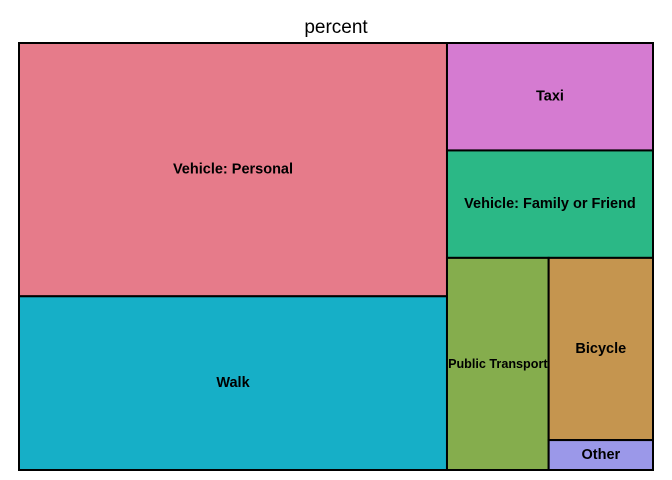 The height and width of the screenshot is (480, 672). I want to click on tile-label-vehicle-personal: Vehicle: Personal, so click(233, 170).